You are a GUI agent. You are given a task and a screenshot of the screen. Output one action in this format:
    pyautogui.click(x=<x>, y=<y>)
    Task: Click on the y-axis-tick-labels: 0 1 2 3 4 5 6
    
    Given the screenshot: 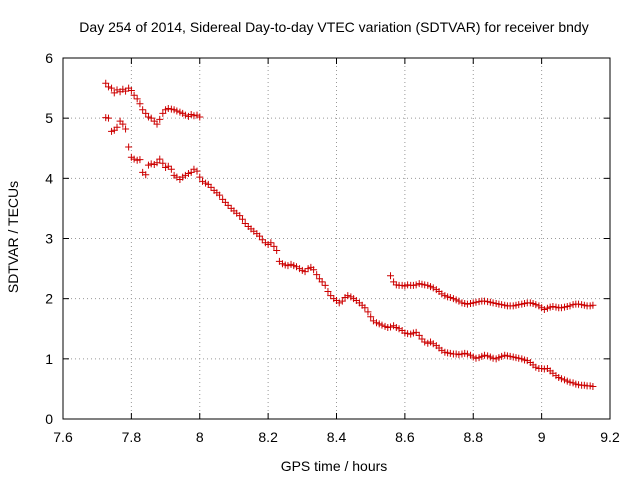 What is the action you would take?
    pyautogui.click(x=49, y=238)
    